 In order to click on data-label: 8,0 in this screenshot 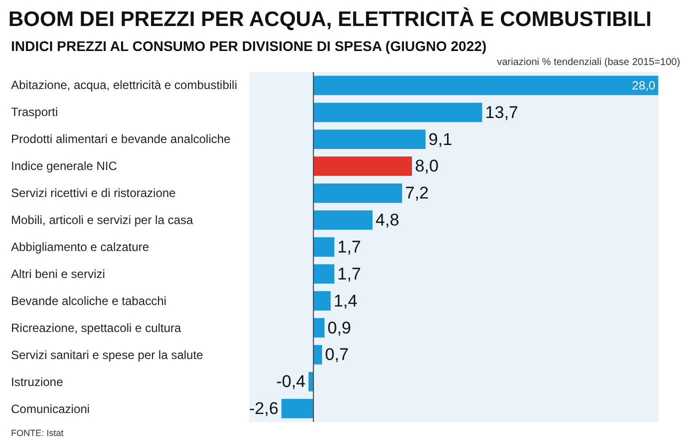, I will do `click(426, 166)`.